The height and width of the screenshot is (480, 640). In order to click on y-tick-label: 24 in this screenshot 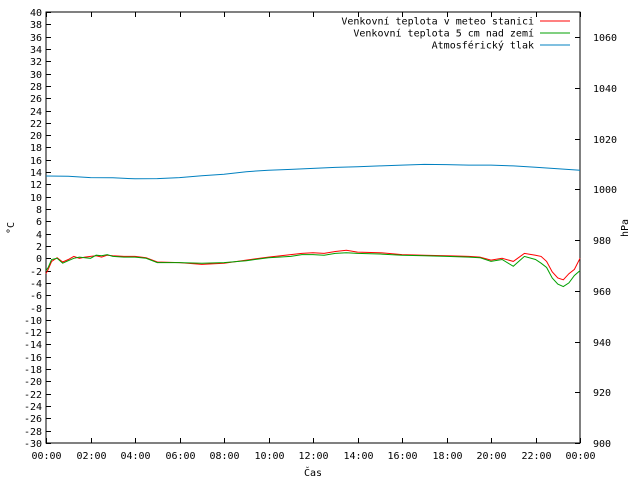, I will do `click(36, 112)`.